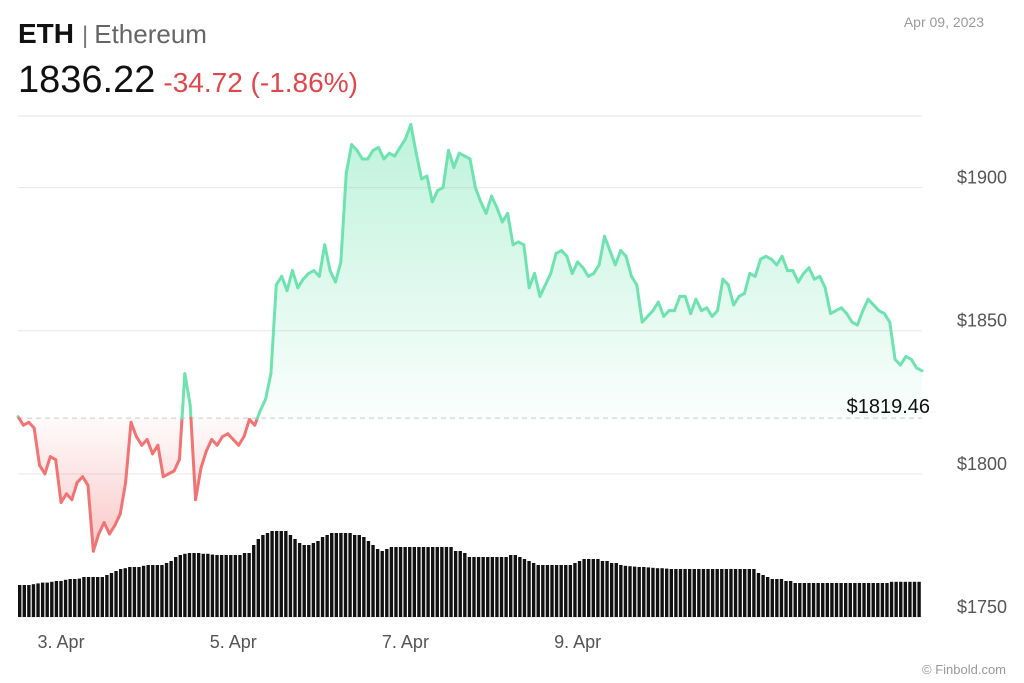  What do you see at coordinates (982, 321) in the screenshot?
I see `y-tick-label: $1850` at bounding box center [982, 321].